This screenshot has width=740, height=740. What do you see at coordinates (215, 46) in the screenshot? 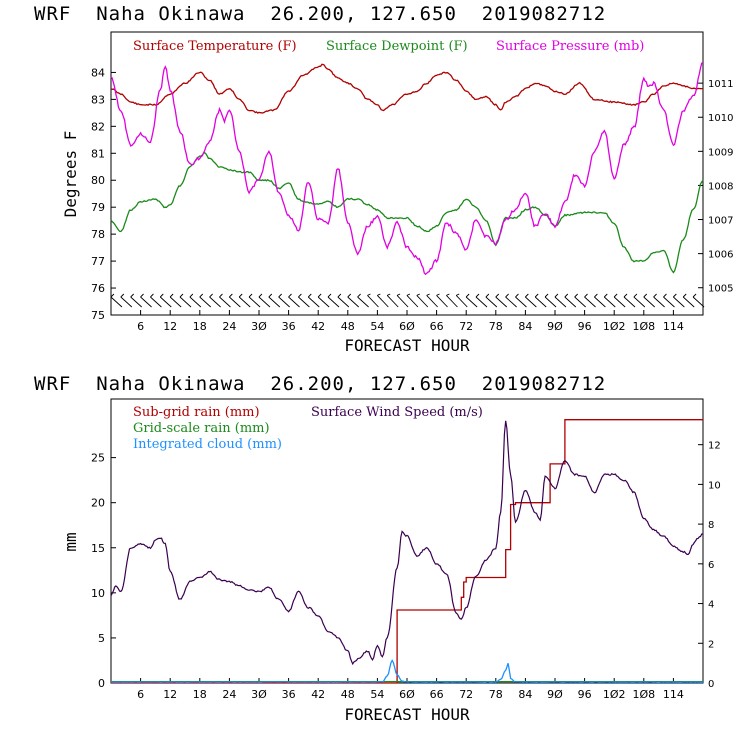
I see `legend-temperature: Surface Temperature (F)` at bounding box center [215, 46].